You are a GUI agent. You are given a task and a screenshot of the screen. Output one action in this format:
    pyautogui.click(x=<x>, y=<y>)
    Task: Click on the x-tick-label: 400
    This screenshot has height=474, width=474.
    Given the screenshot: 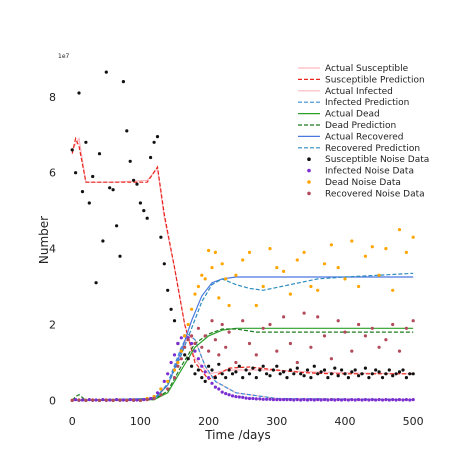 What is the action you would take?
    pyautogui.click(x=344, y=421)
    